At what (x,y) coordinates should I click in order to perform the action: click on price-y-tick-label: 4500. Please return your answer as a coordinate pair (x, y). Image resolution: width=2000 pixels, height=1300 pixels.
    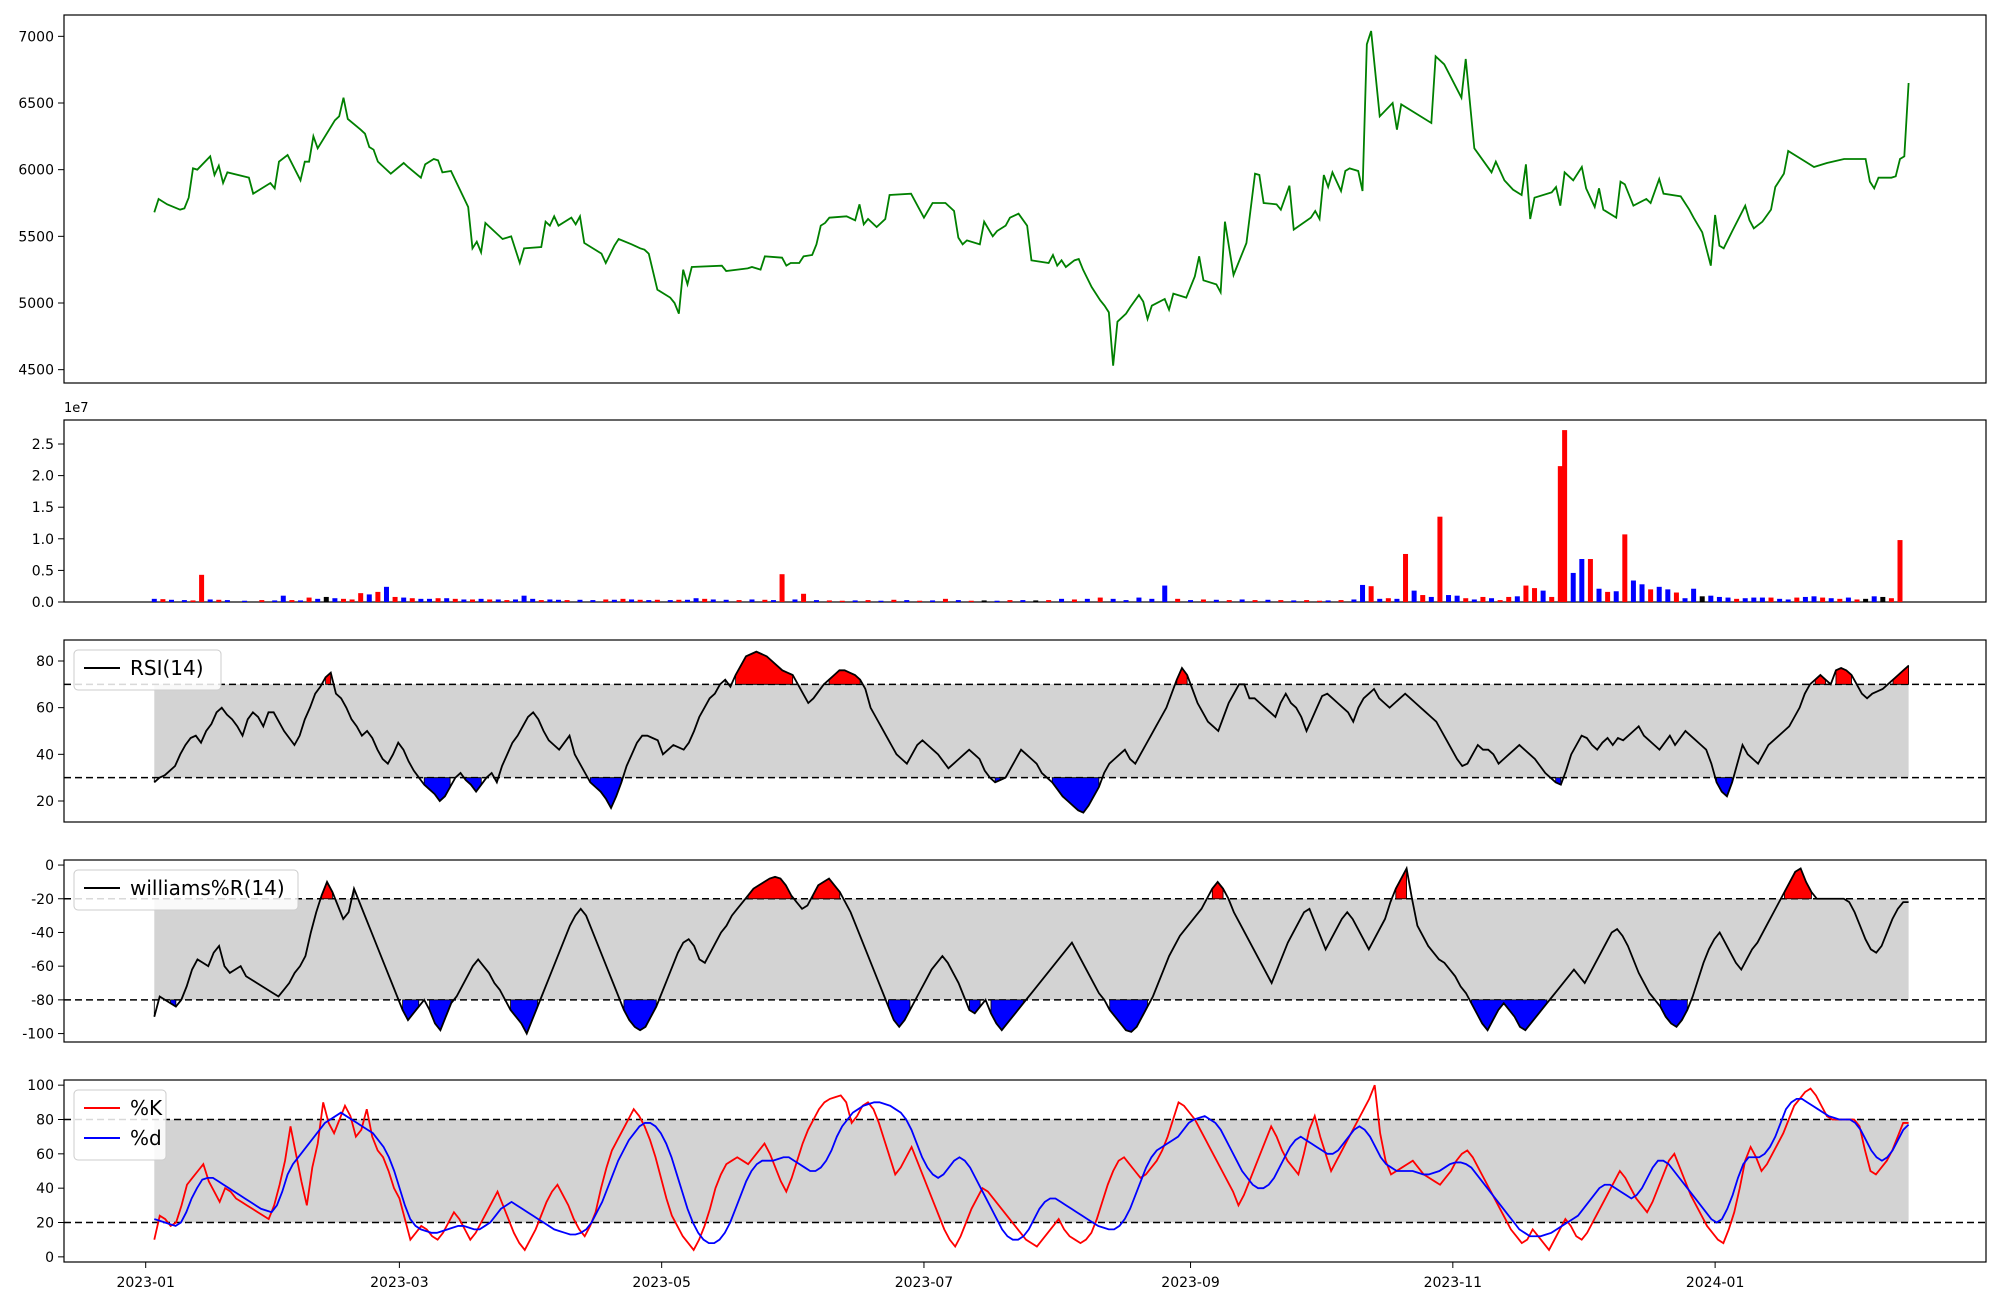
    Looking at the image, I should click on (36, 371).